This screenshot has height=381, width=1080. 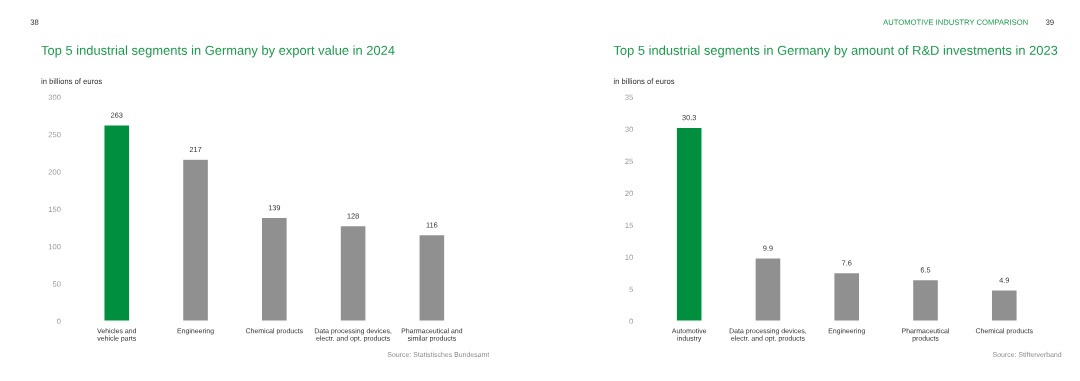 I want to click on chart-title: Top 5 industrial segments in Germany by amount of R&D investments in 2023, so click(x=835, y=51).